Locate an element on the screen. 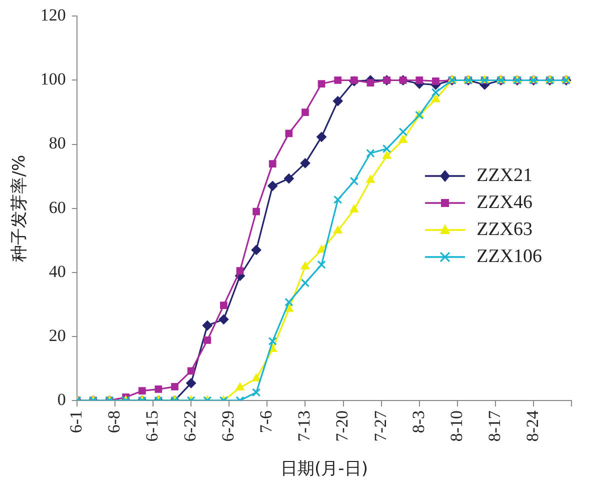 Image resolution: width=596 pixels, height=486 pixels. x-tick-label: 6-1 is located at coordinates (76, 422).